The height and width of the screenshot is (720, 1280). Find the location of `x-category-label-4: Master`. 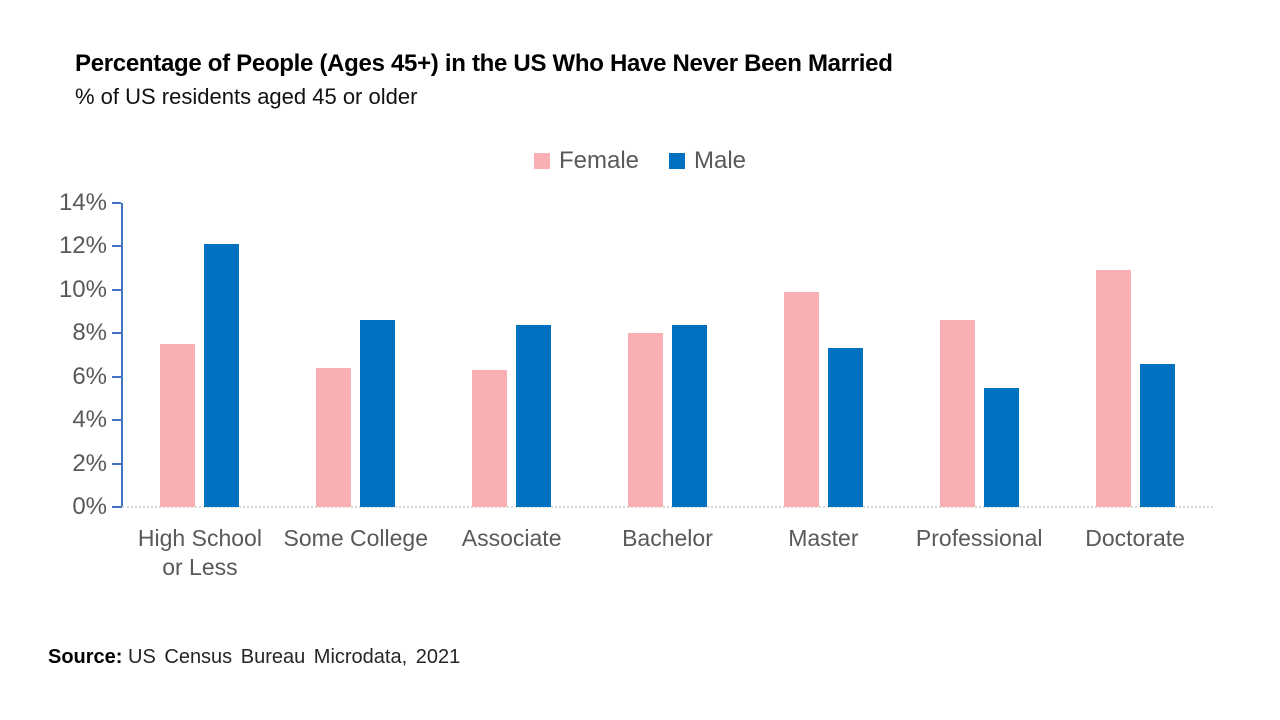

x-category-label-4: Master is located at coordinates (823, 538).